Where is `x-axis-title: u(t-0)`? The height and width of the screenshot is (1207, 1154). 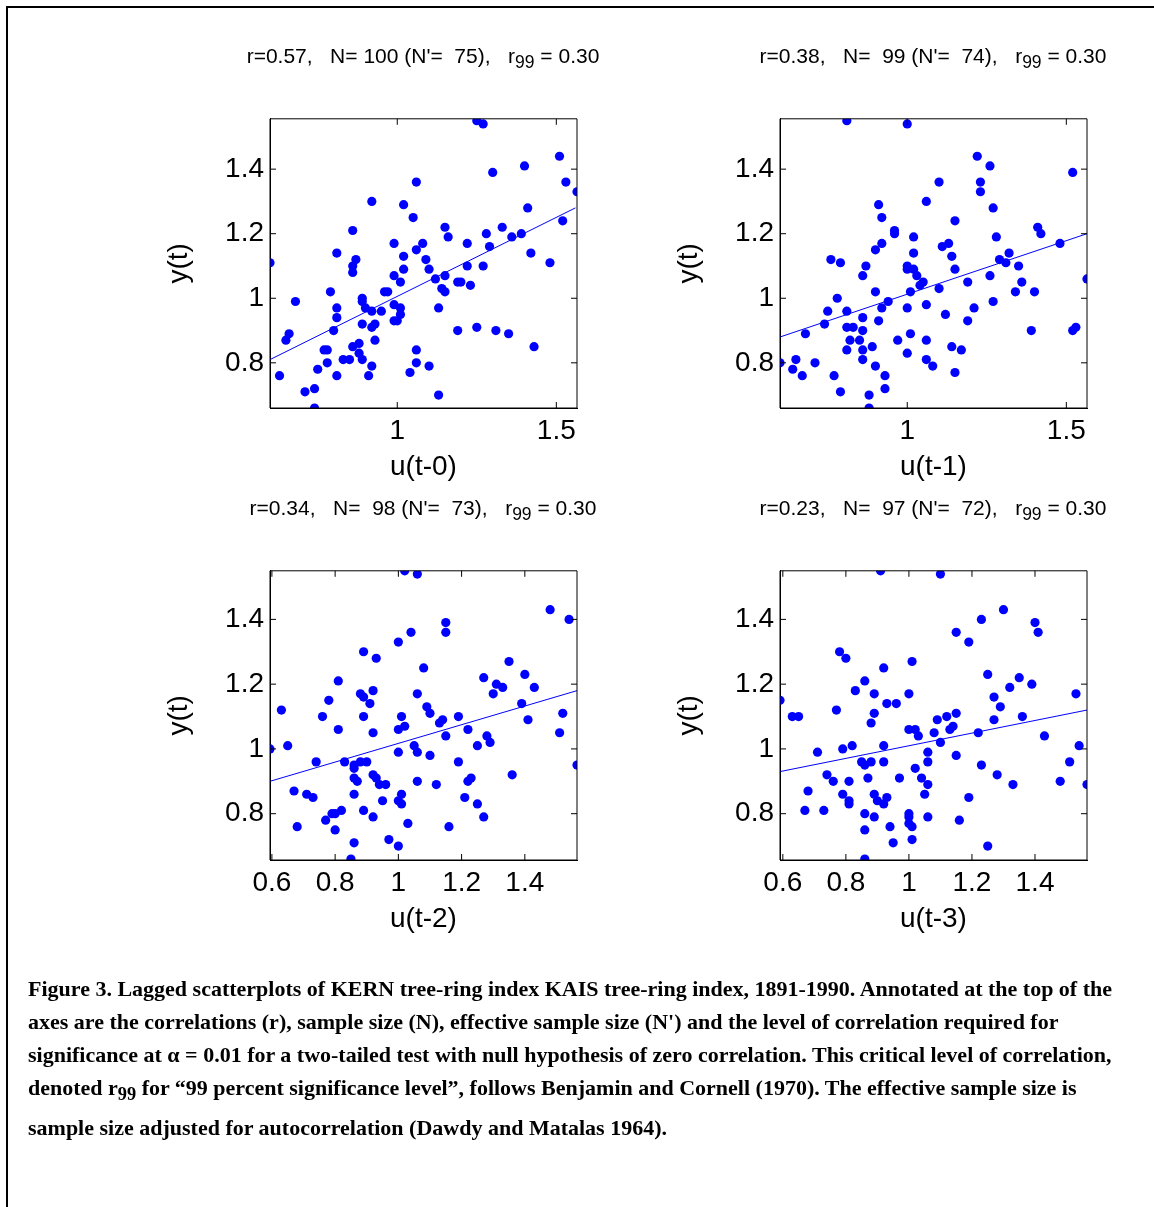 x-axis-title: u(t-0) is located at coordinates (423, 465).